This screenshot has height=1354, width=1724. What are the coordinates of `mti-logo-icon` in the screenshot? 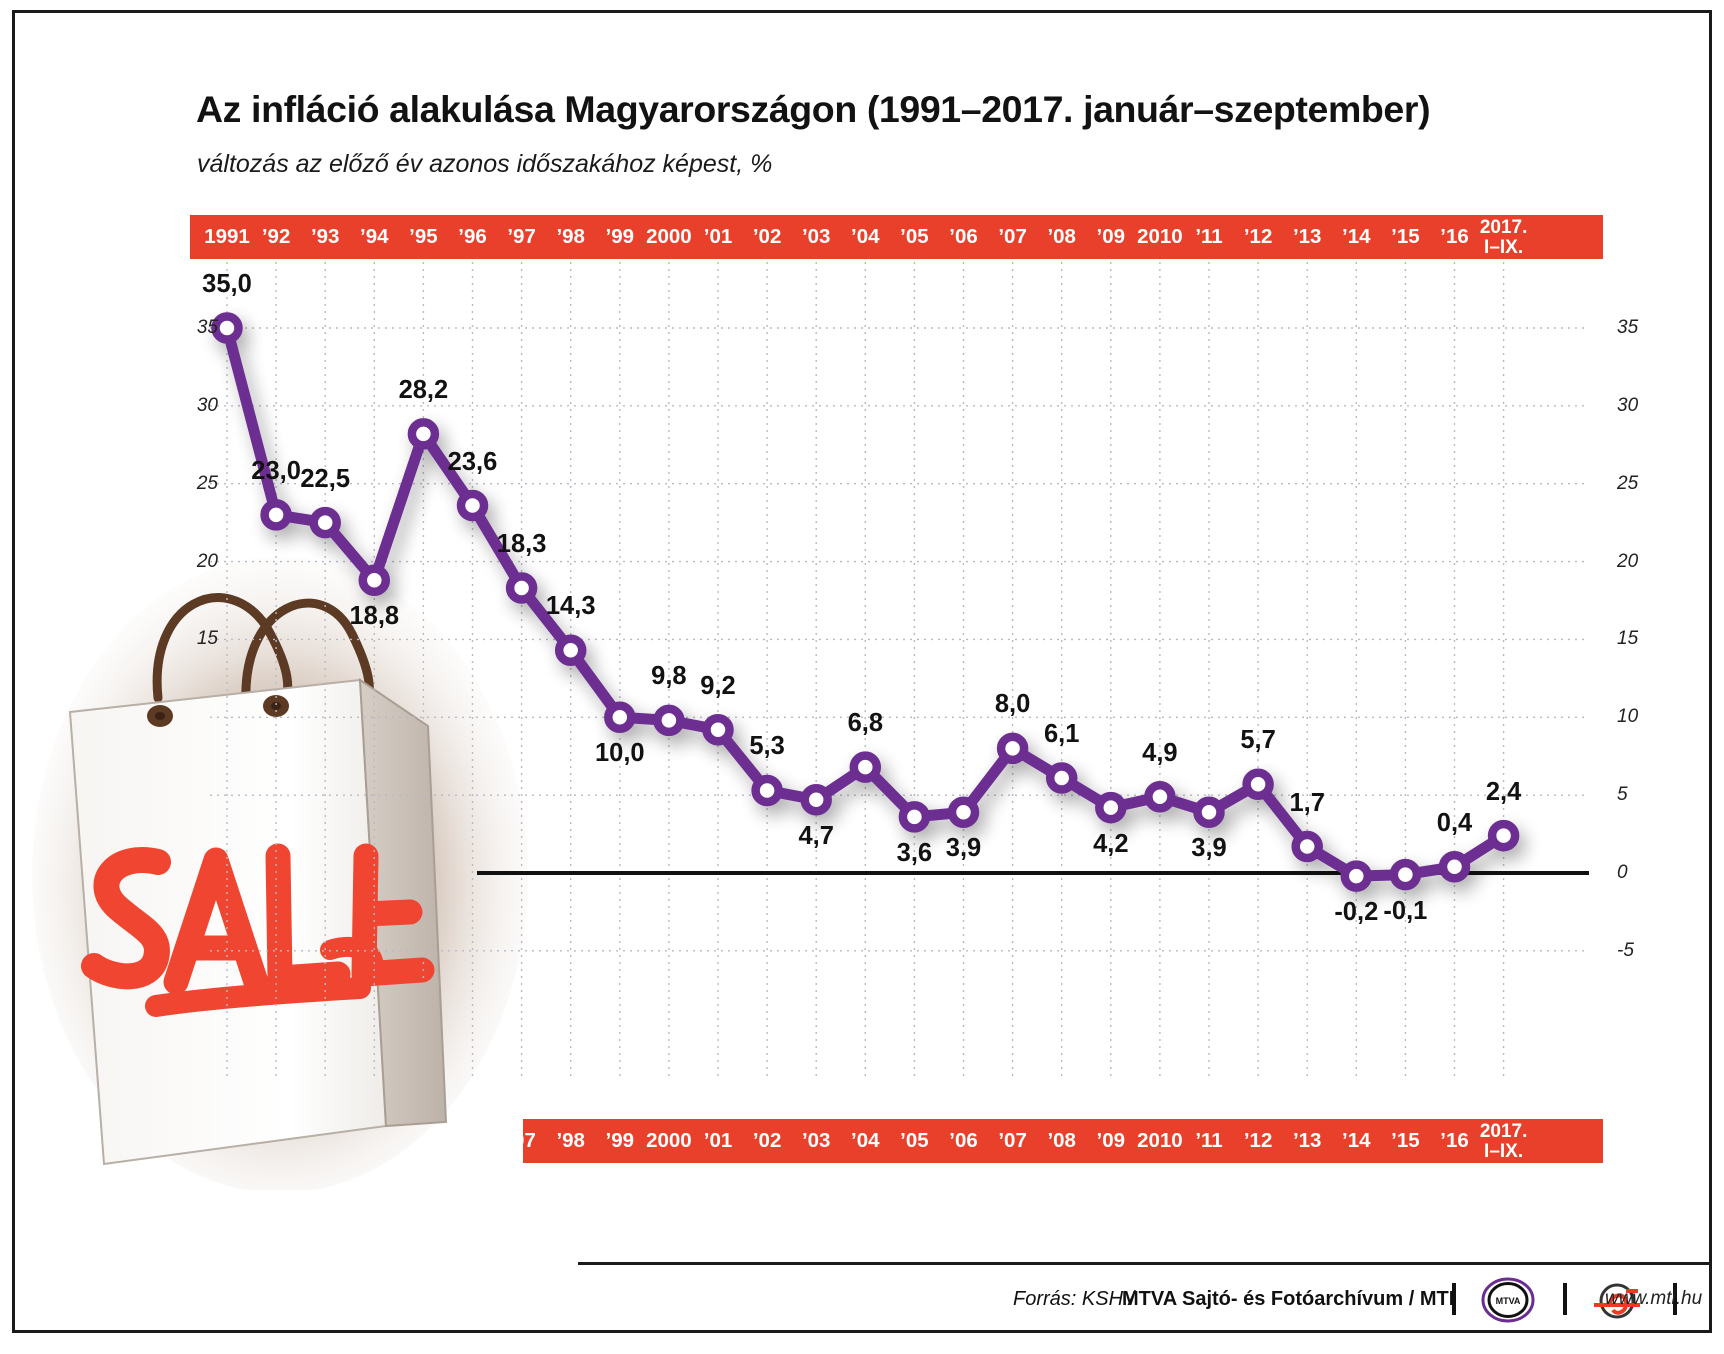 It's located at (1617, 1301).